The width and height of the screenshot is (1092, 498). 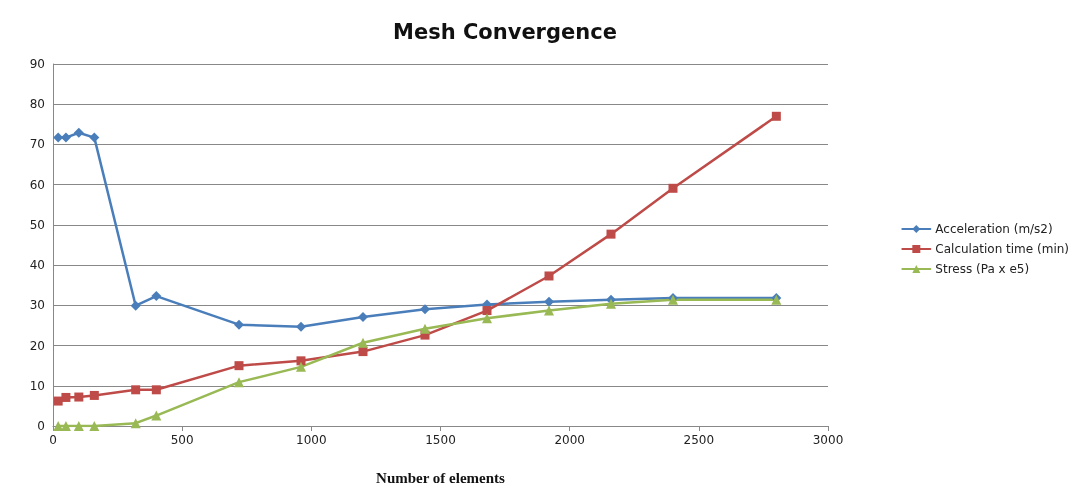 I want to click on y-tick-label: 50, so click(x=37, y=224).